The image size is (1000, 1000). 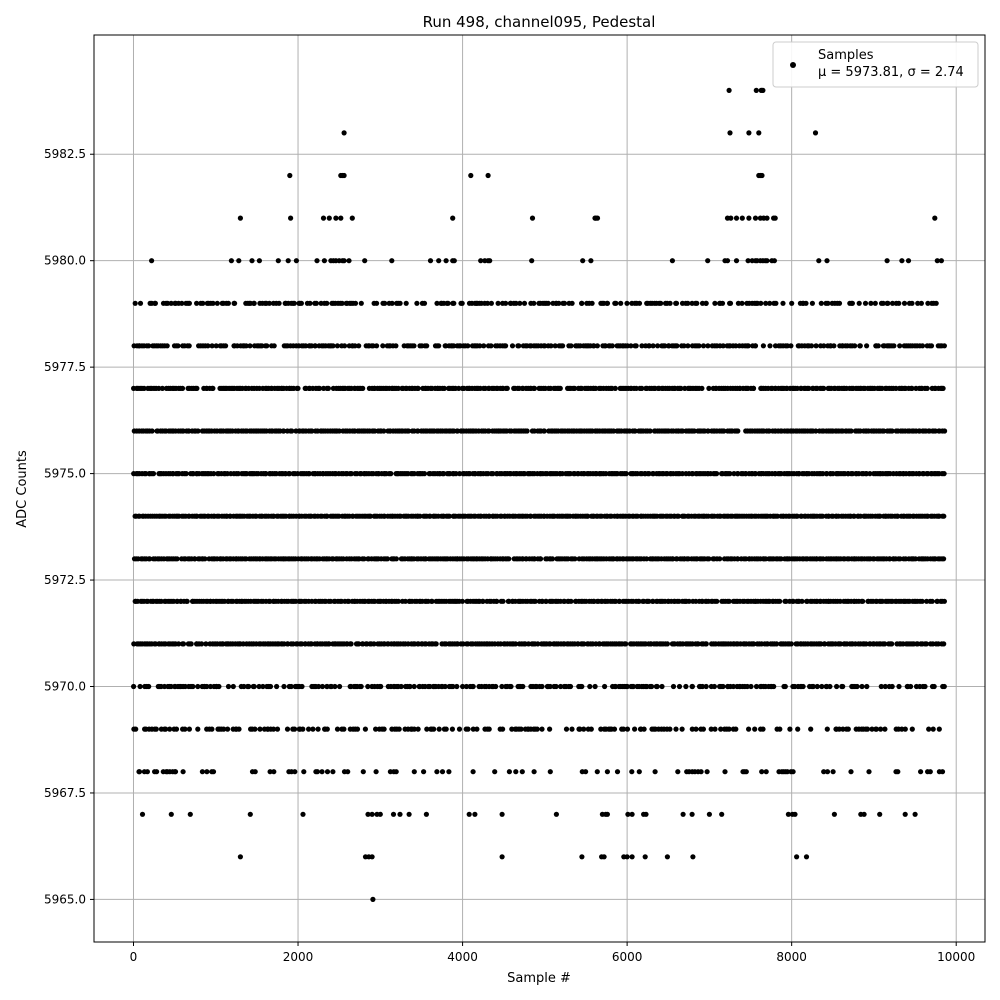 I want to click on y-tick-label: 5980.0, so click(x=65, y=261).